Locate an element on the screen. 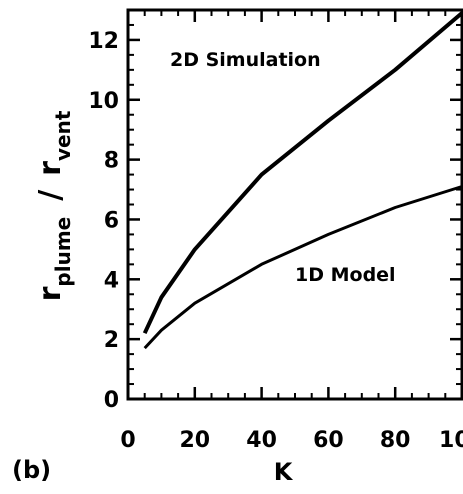 This screenshot has height=494, width=463. x-tick-label: 40 is located at coordinates (261, 440).